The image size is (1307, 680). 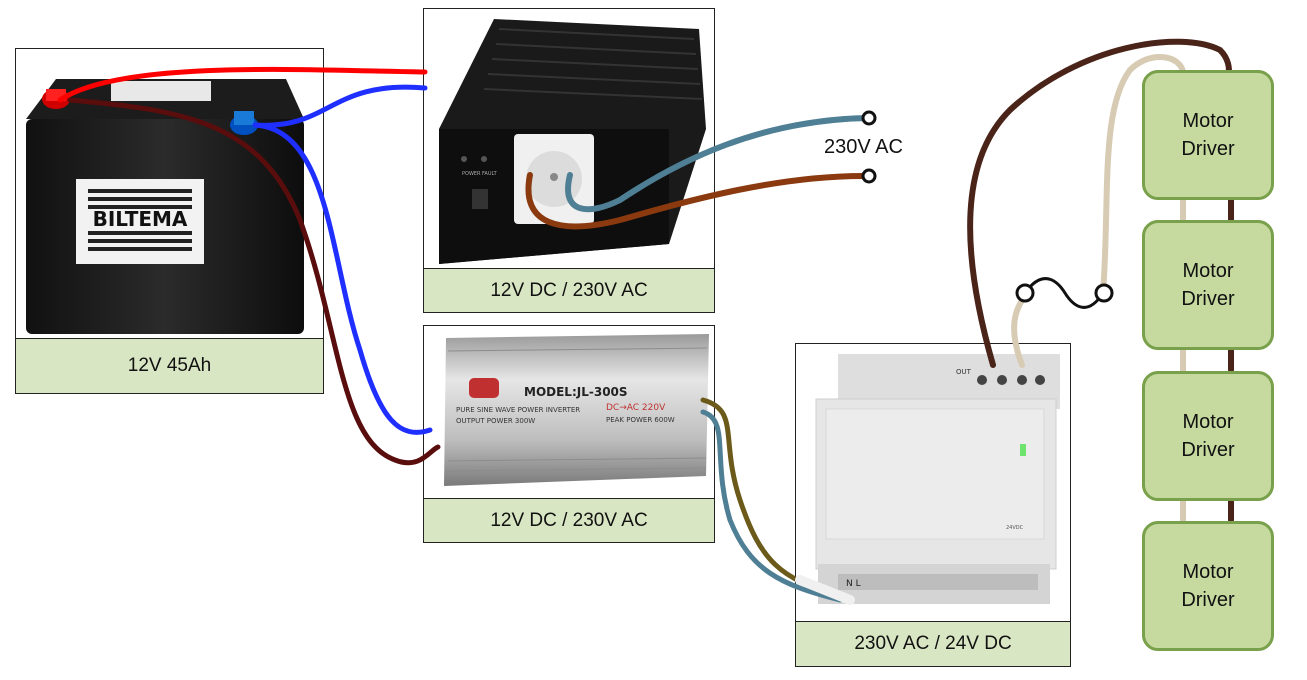 I want to click on battery-image: BILTEMA, so click(x=165, y=206).